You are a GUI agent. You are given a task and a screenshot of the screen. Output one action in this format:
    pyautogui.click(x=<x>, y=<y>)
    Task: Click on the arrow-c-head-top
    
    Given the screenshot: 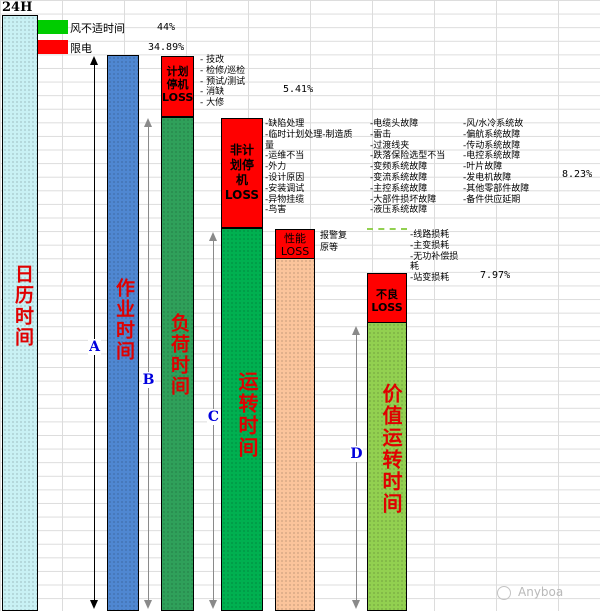 What is the action you would take?
    pyautogui.click(x=213, y=236)
    